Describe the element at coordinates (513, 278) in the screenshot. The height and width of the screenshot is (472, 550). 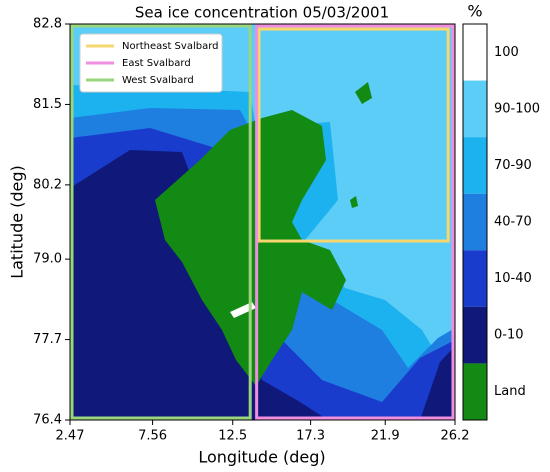
I see `colorbar-tick-label: 10-40` at that location.